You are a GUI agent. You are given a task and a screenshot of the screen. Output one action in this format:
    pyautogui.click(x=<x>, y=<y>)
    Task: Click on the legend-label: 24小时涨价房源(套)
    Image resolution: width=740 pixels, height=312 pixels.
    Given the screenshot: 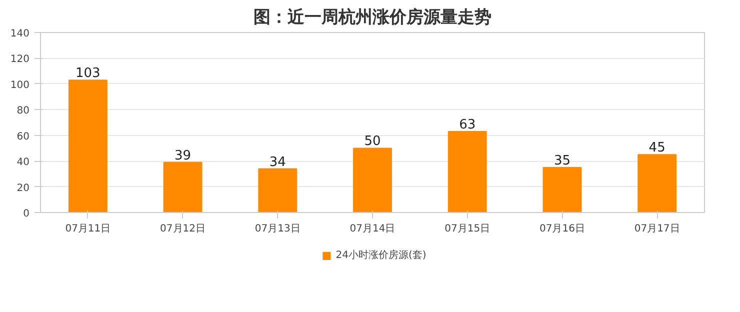 What is the action you would take?
    pyautogui.click(x=381, y=255)
    